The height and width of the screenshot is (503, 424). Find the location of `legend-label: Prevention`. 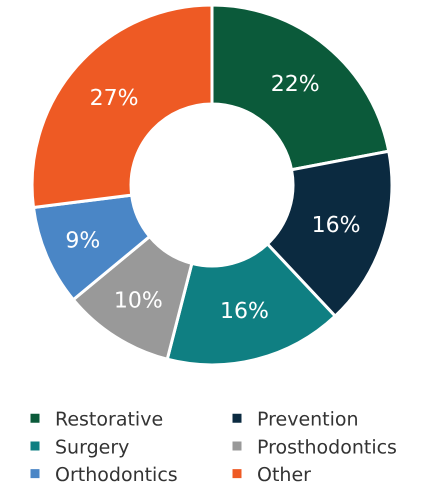

legend-label: Prevention is located at coordinates (308, 419).